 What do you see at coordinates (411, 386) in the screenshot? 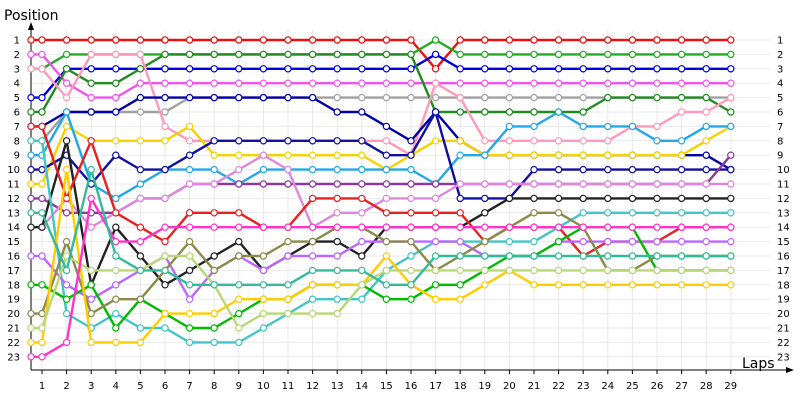
I see `x-tick-label: 16` at bounding box center [411, 386].